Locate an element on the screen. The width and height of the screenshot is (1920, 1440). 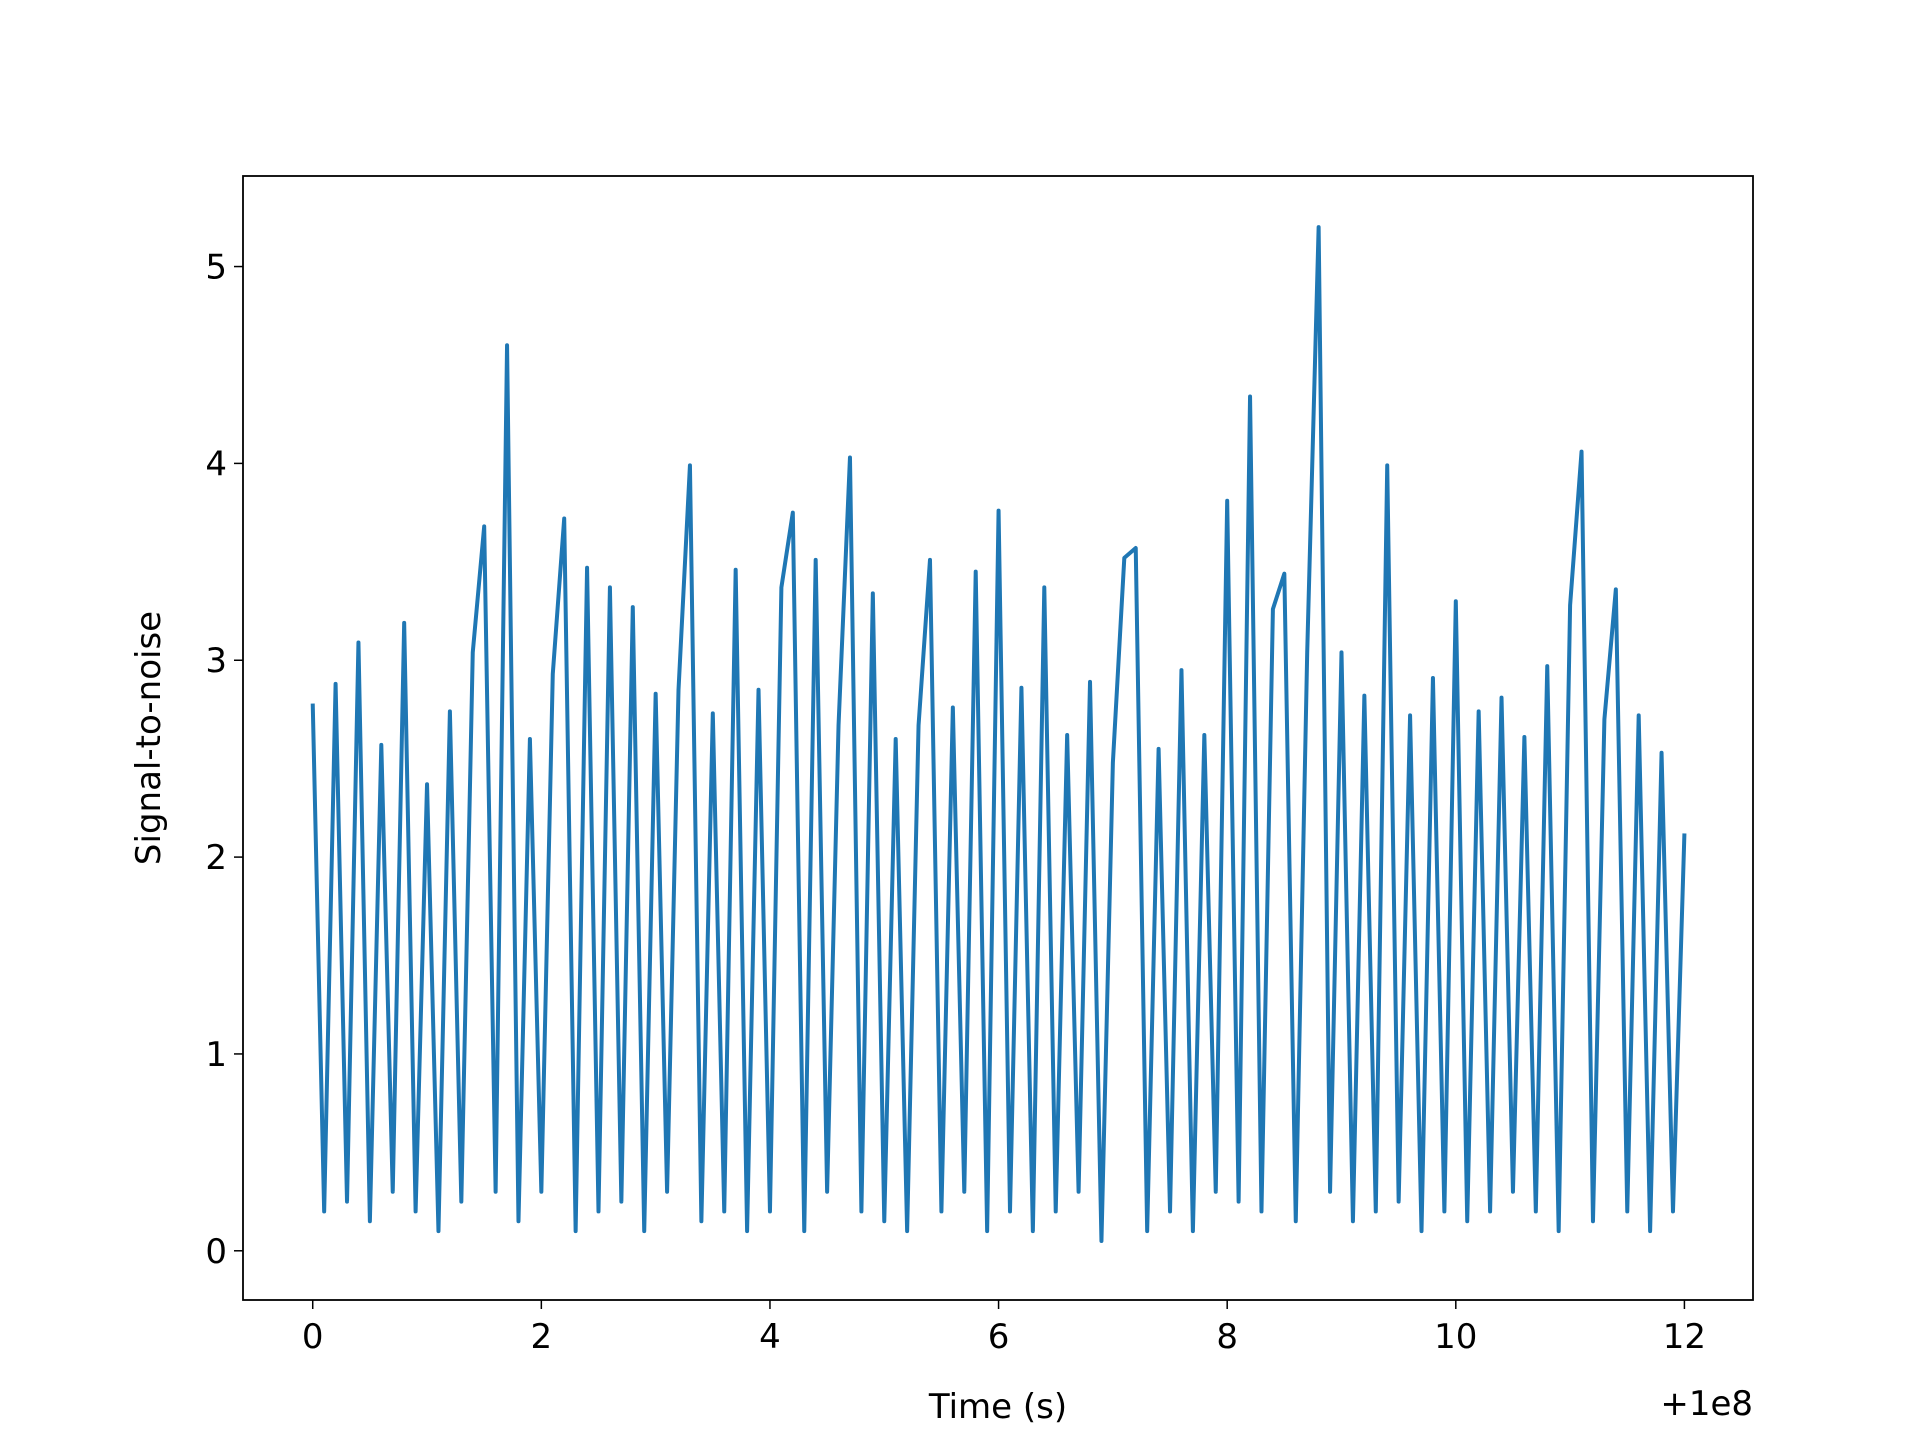
x-axis-label: Time (s) is located at coordinates (997, 1407).